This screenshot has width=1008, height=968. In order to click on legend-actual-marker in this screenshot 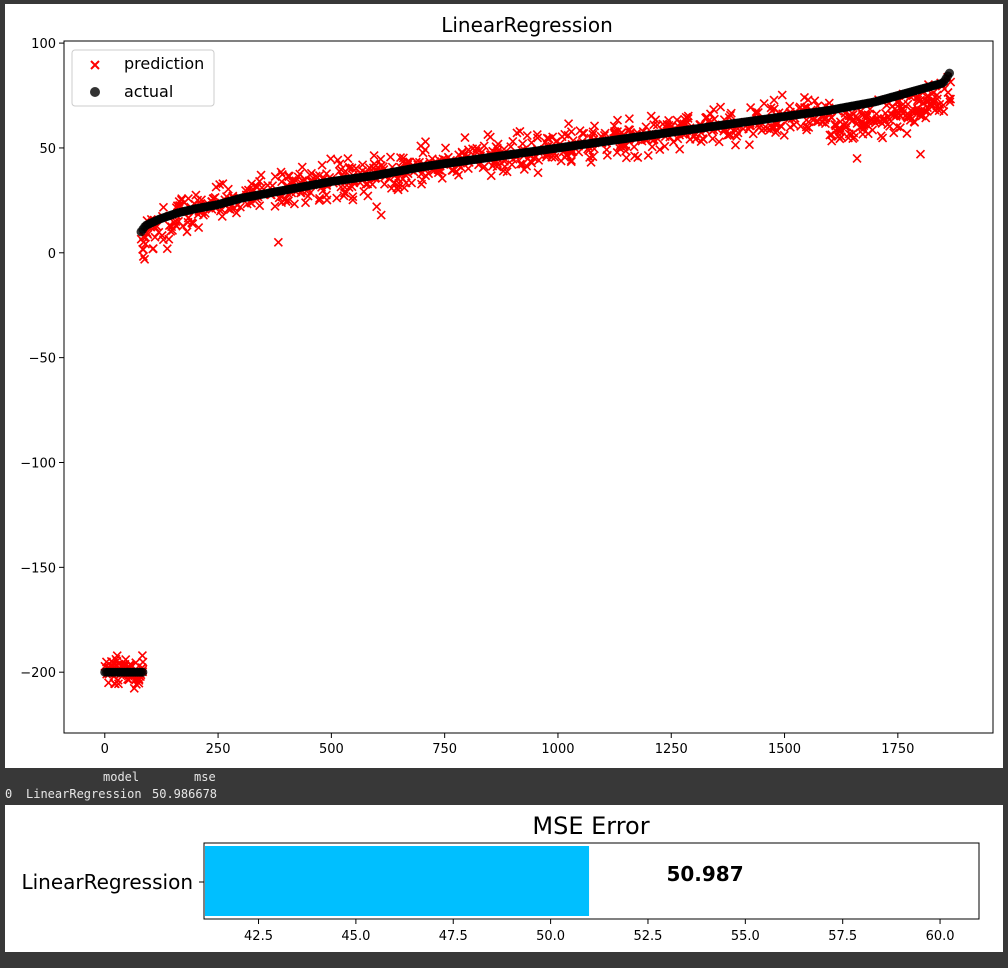, I will do `click(95, 92)`.